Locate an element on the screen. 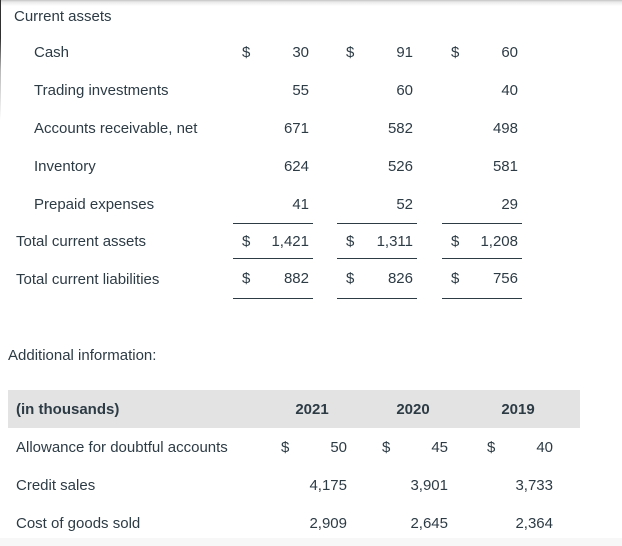 This screenshot has height=546, width=622. cell-value: 29 is located at coordinates (509, 204).